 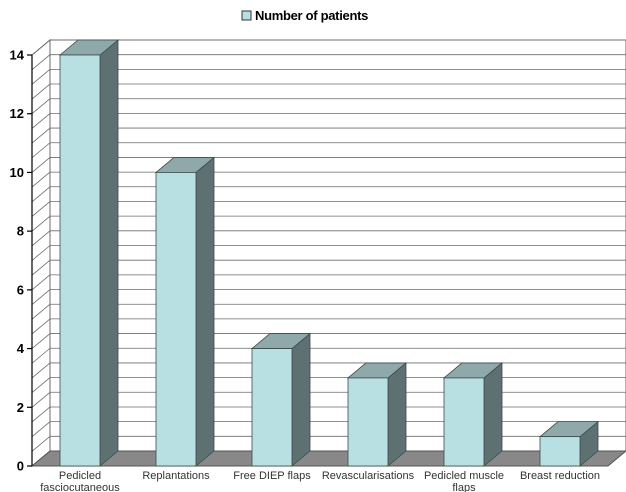 I want to click on x-tick-label: Pedicled muscle flaps, so click(x=464, y=481).